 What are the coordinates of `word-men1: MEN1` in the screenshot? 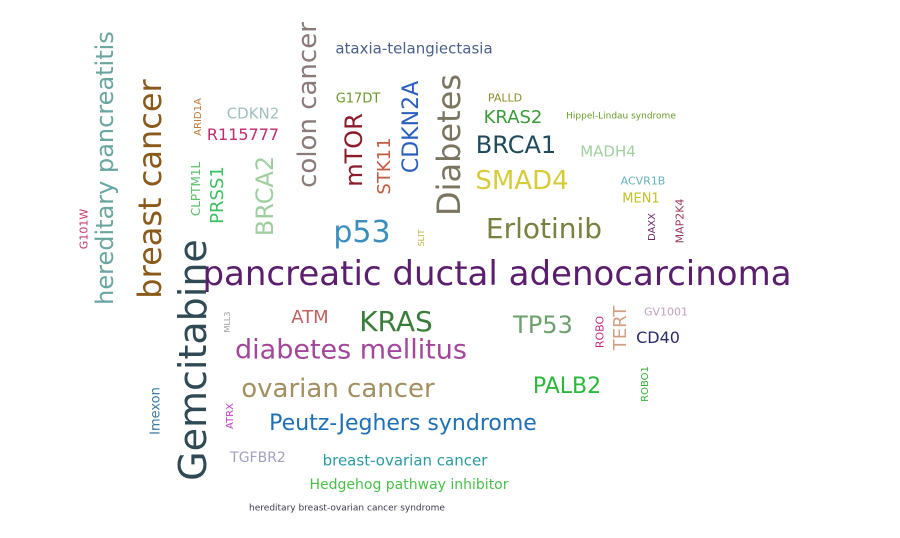 It's located at (641, 199).